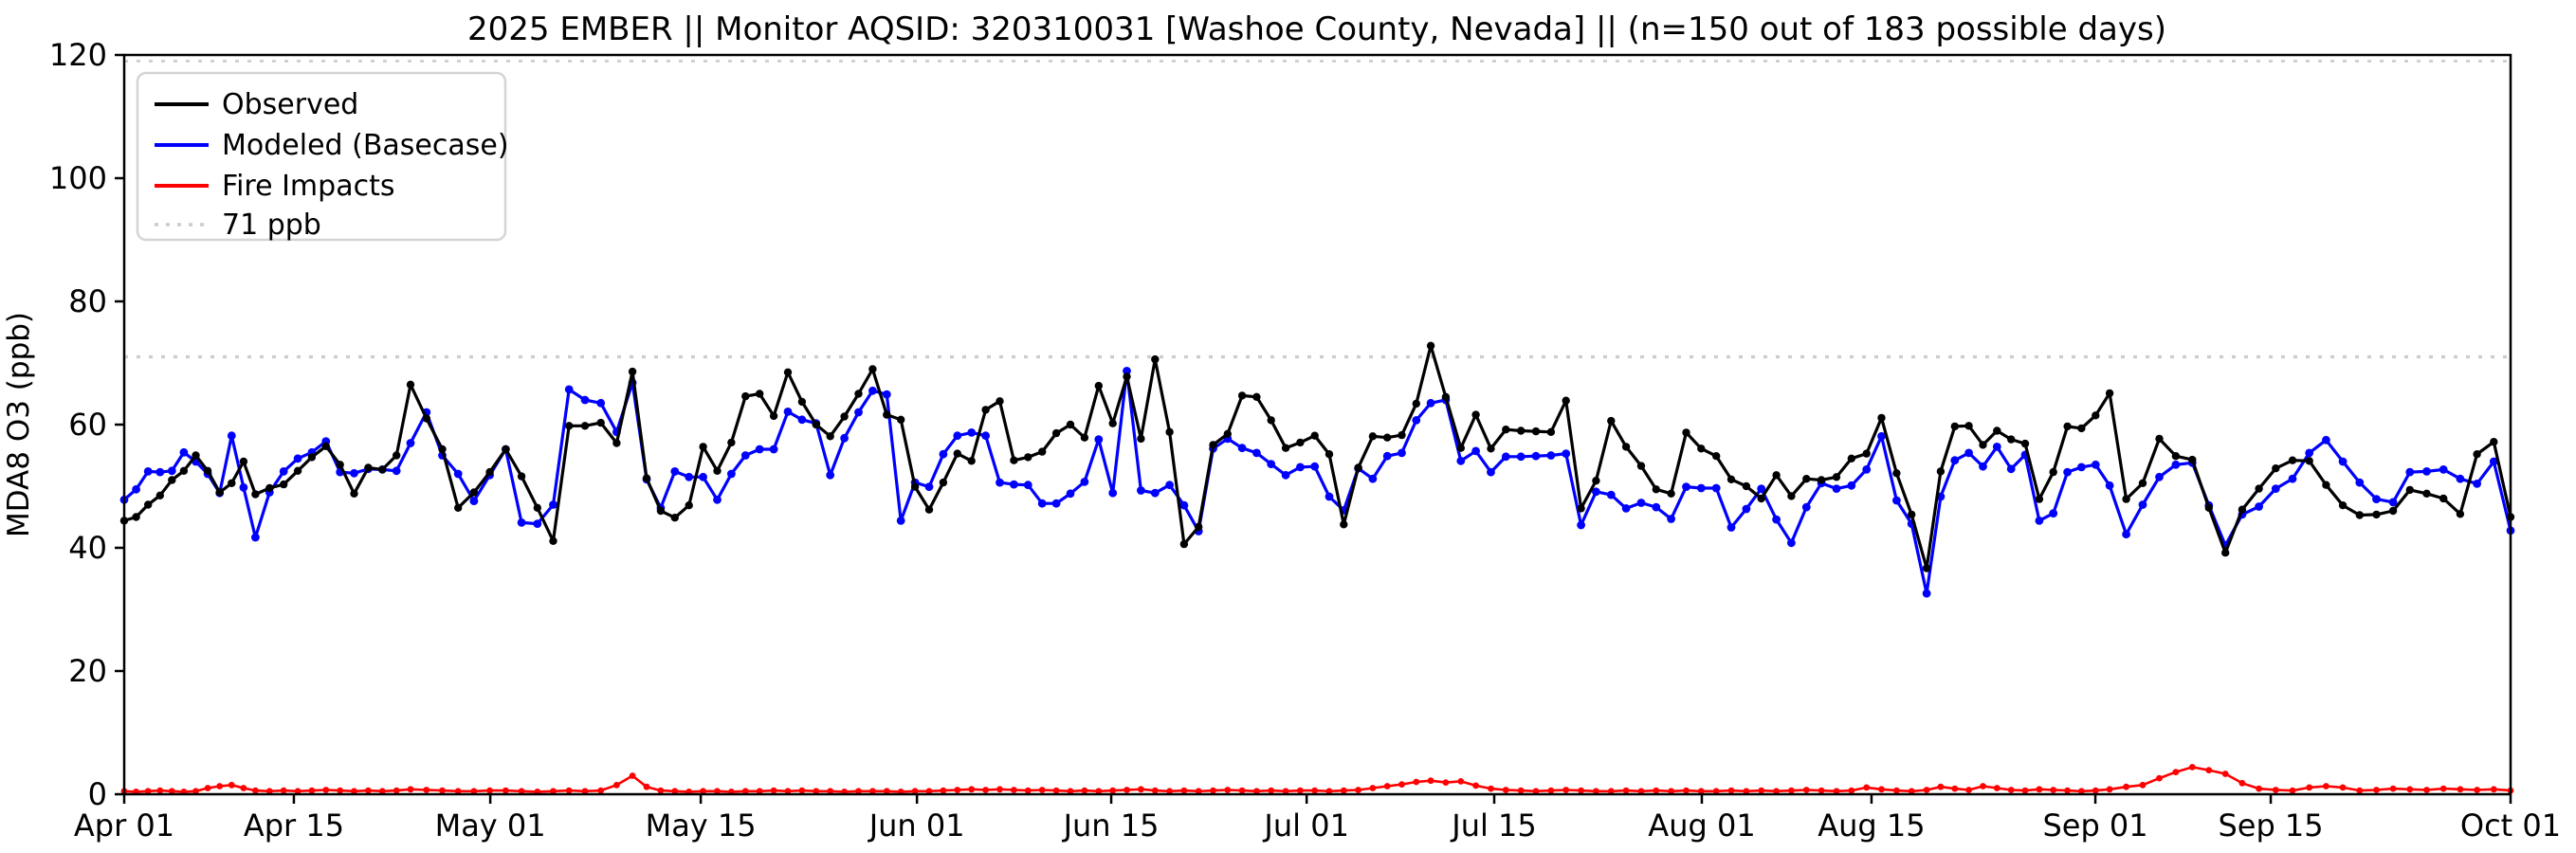 This screenshot has width=2576, height=853. What do you see at coordinates (1111, 826) in the screenshot?
I see `x-tick-label: Jun 15` at bounding box center [1111, 826].